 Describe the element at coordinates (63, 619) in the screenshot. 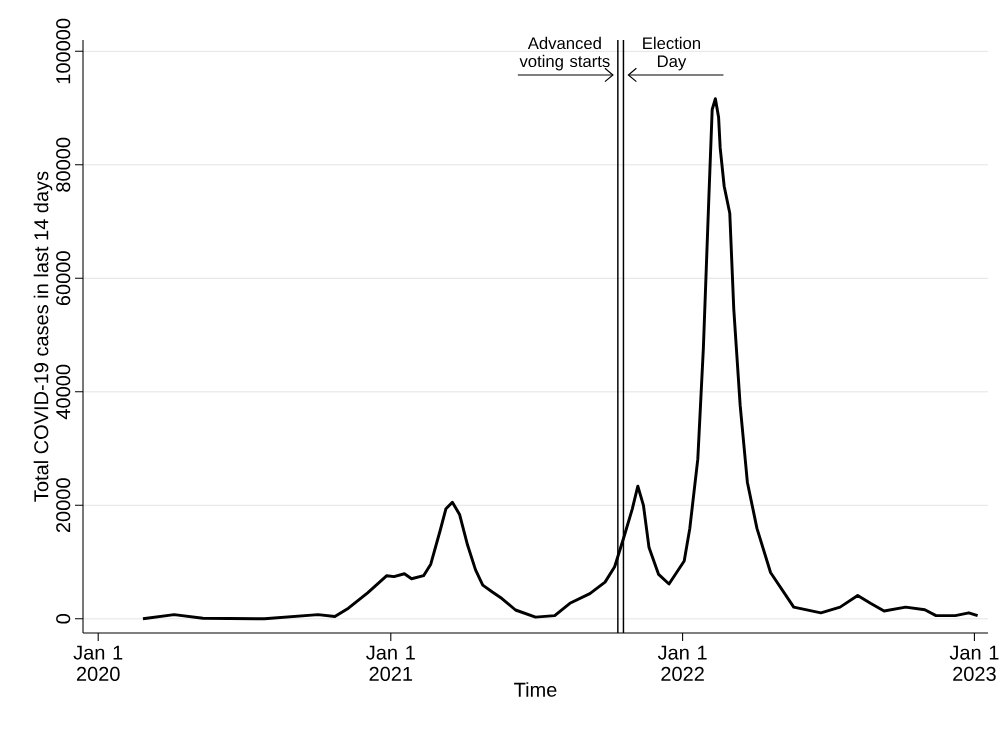

I see `y-tick-label: 0` at that location.